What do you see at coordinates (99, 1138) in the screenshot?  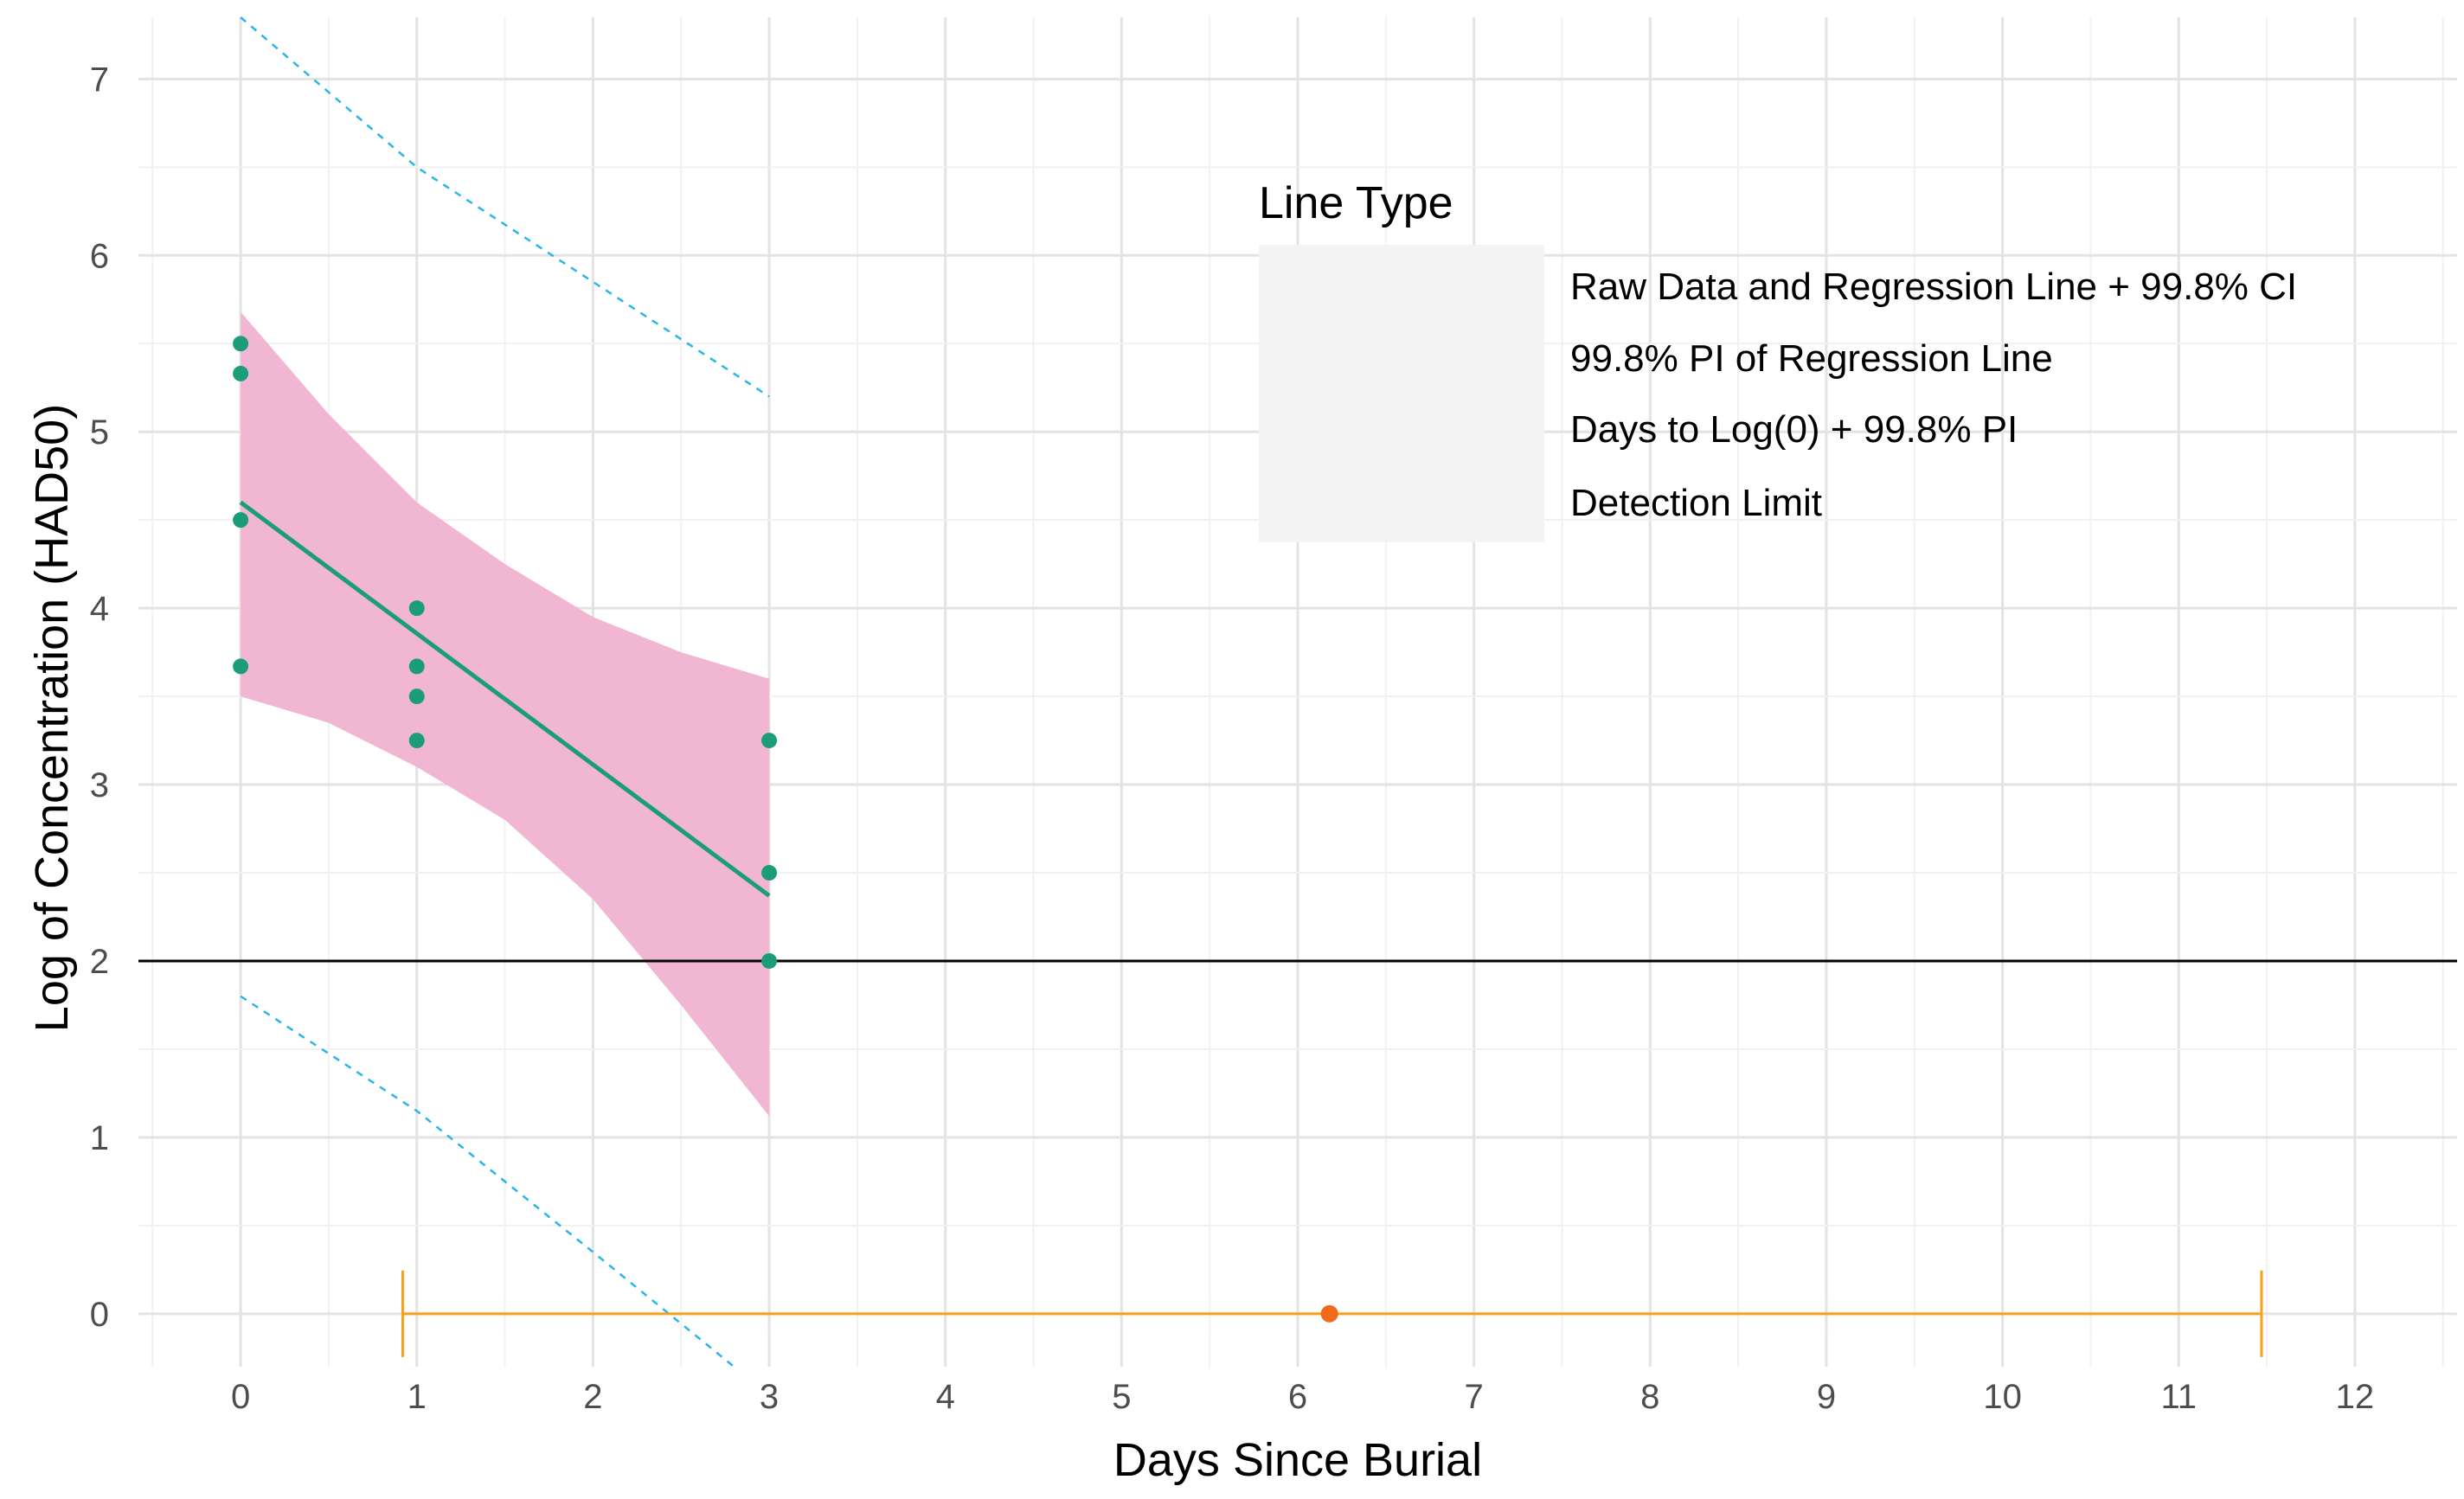 I see `y-tick-label: 1` at bounding box center [99, 1138].